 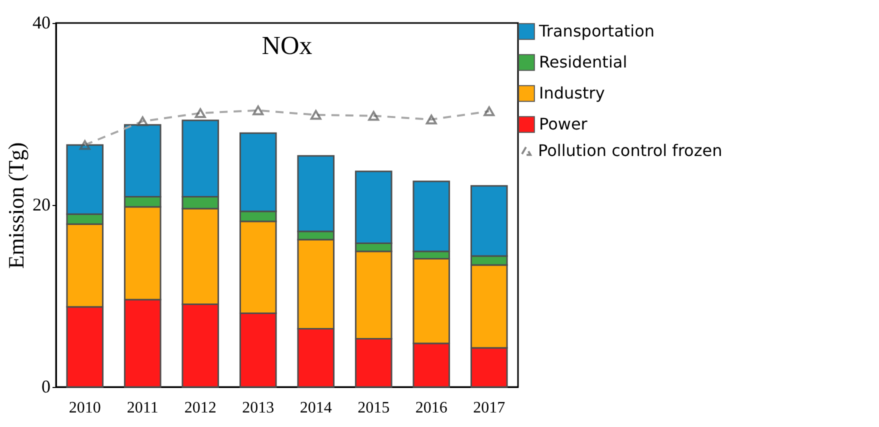 What do you see at coordinates (596, 31) in the screenshot?
I see `legend-label: Transportation` at bounding box center [596, 31].